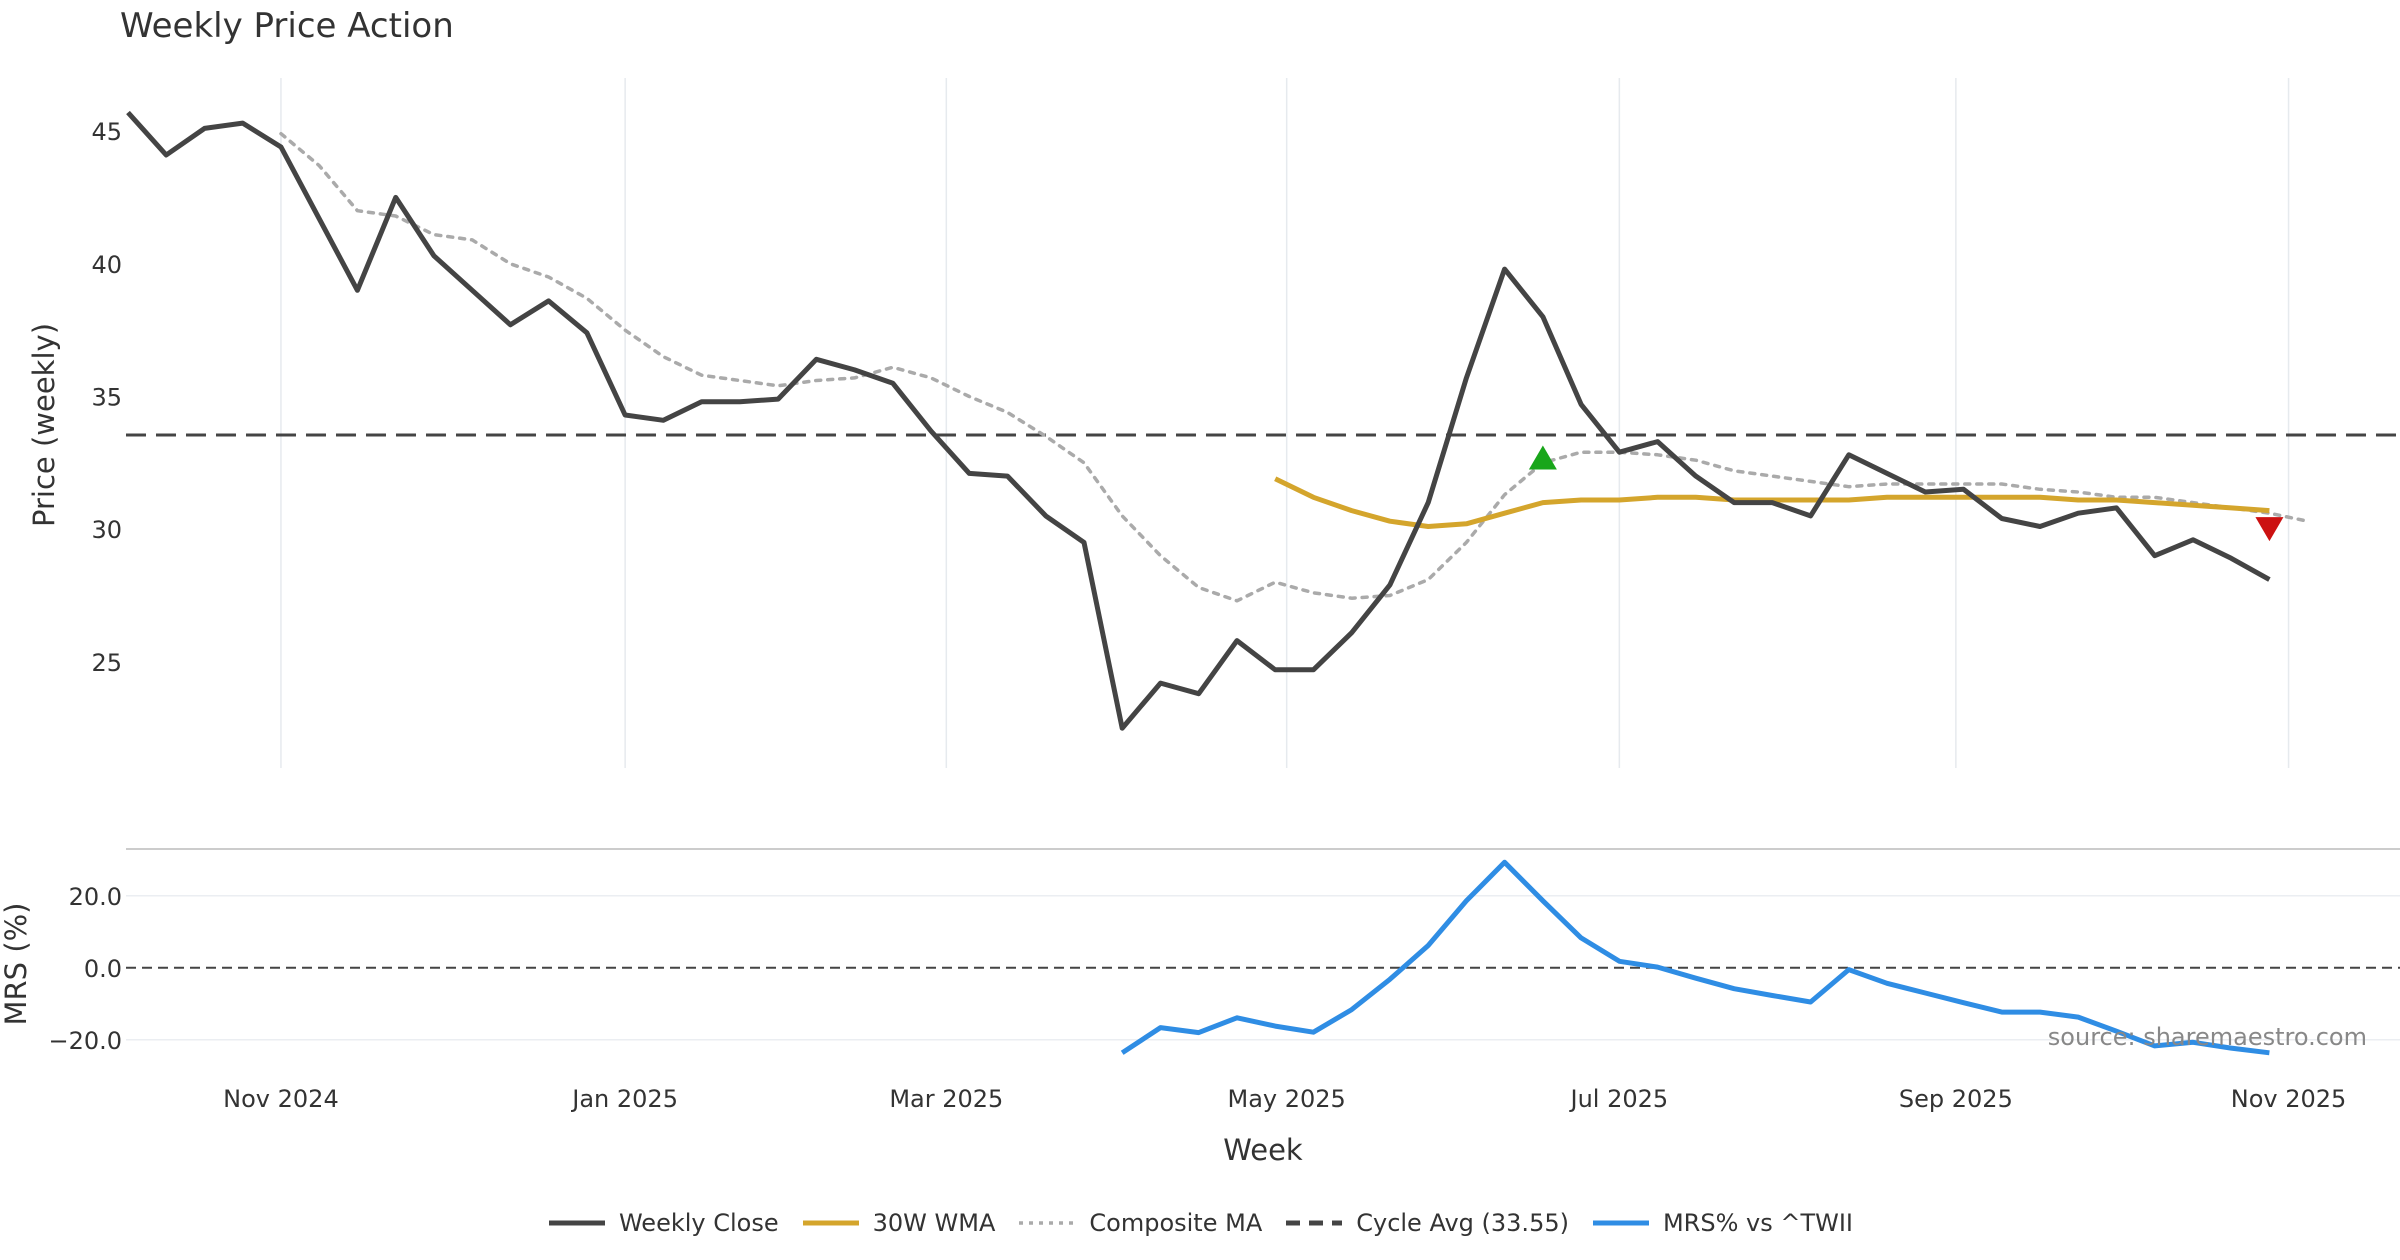 The image size is (2400, 1260). Describe the element at coordinates (946, 1099) in the screenshot. I see `x-tick-label: Mar 2025` at that location.